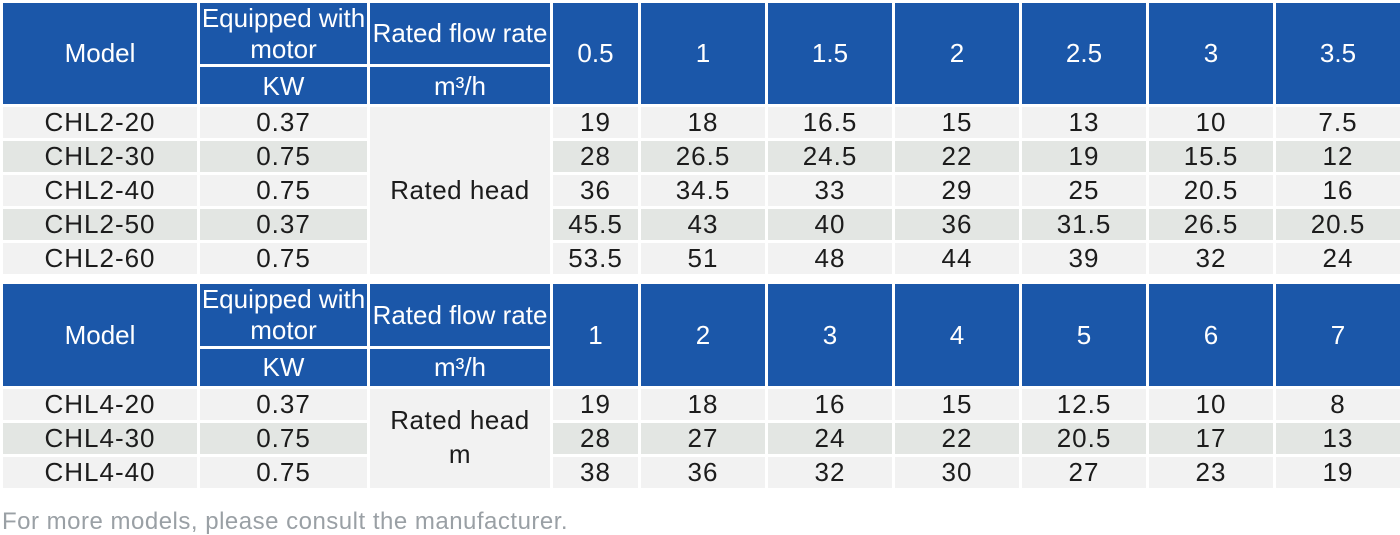  I want to click on head-cell: 45.5, so click(595, 225).